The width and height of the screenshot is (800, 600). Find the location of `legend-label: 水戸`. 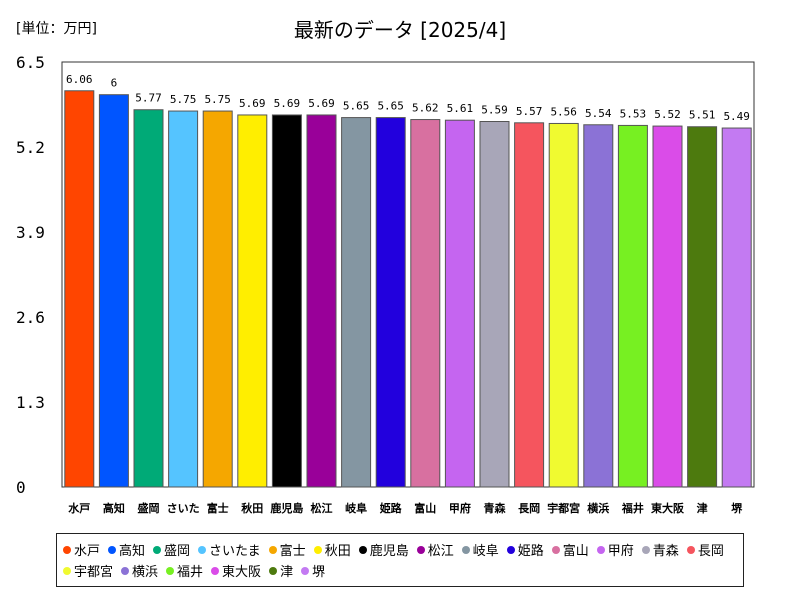

legend-label: 水戸 is located at coordinates (87, 551).